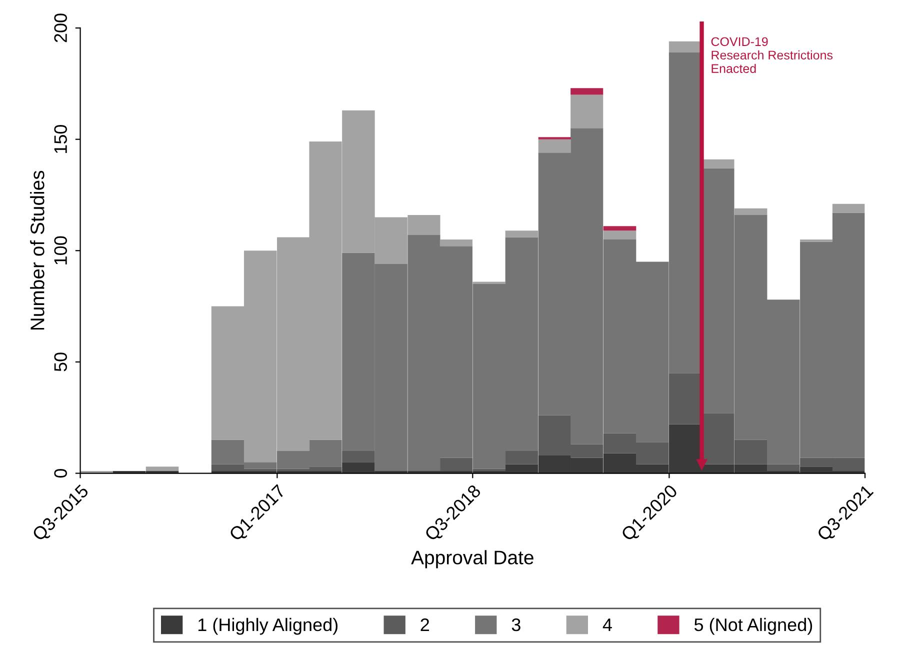  I want to click on y-tick-label: 150, so click(60, 138).